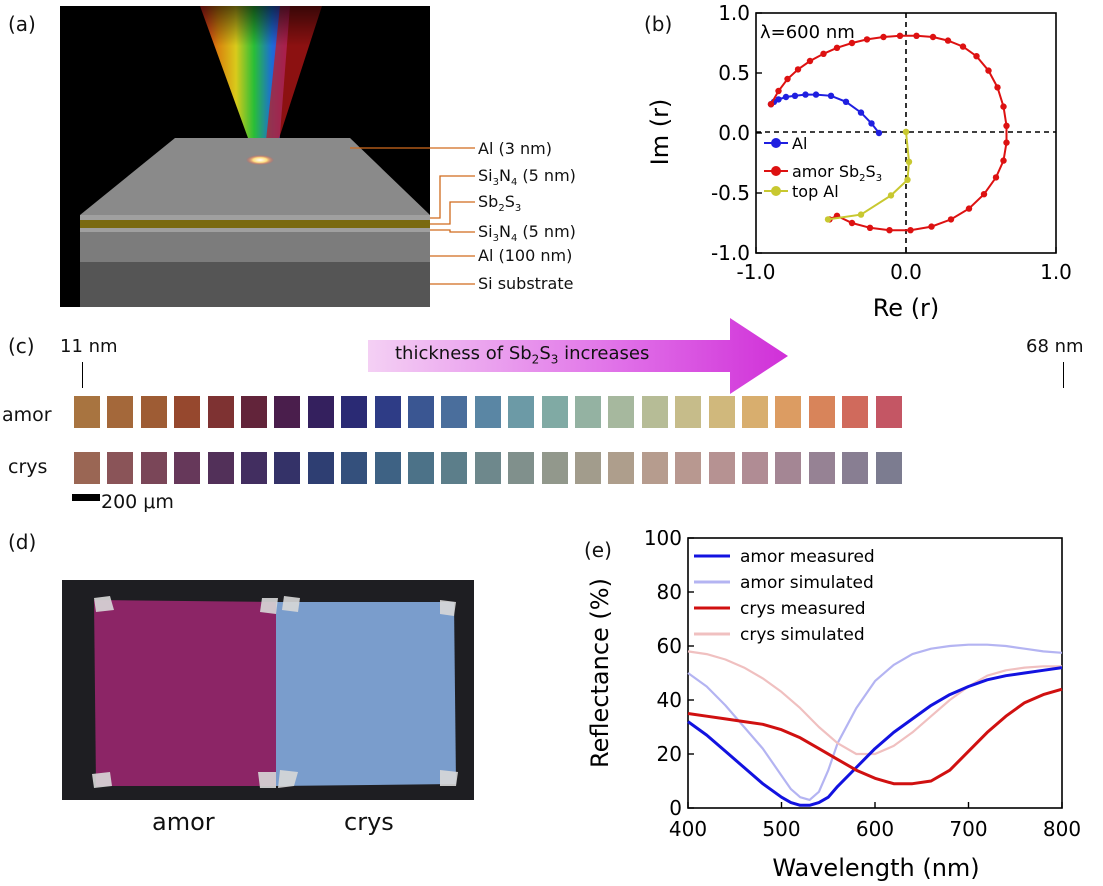 The height and width of the screenshot is (886, 1103). I want to click on arrow-text: thickness of Sb2S3 increases, so click(522, 355).